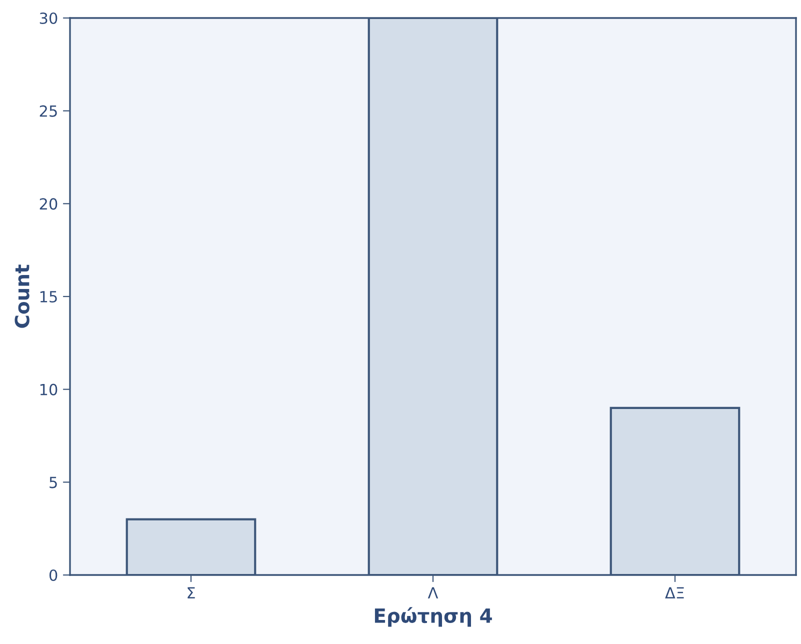 The height and width of the screenshot is (644, 801). Describe the element at coordinates (48, 111) in the screenshot. I see `y-tick-label: 25` at that location.